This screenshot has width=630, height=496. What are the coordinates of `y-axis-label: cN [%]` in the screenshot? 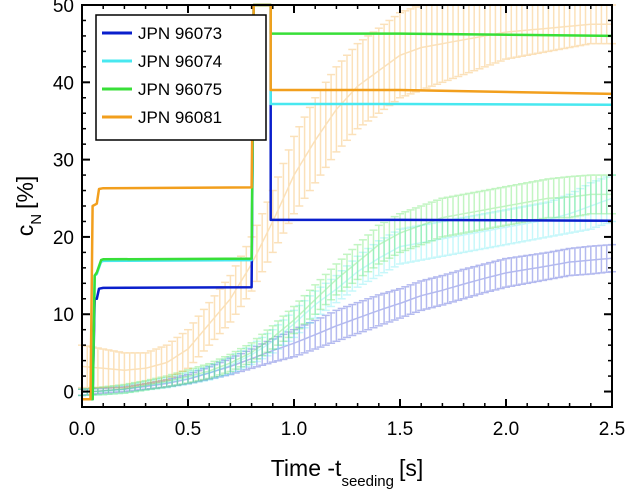 It's located at (28, 206).